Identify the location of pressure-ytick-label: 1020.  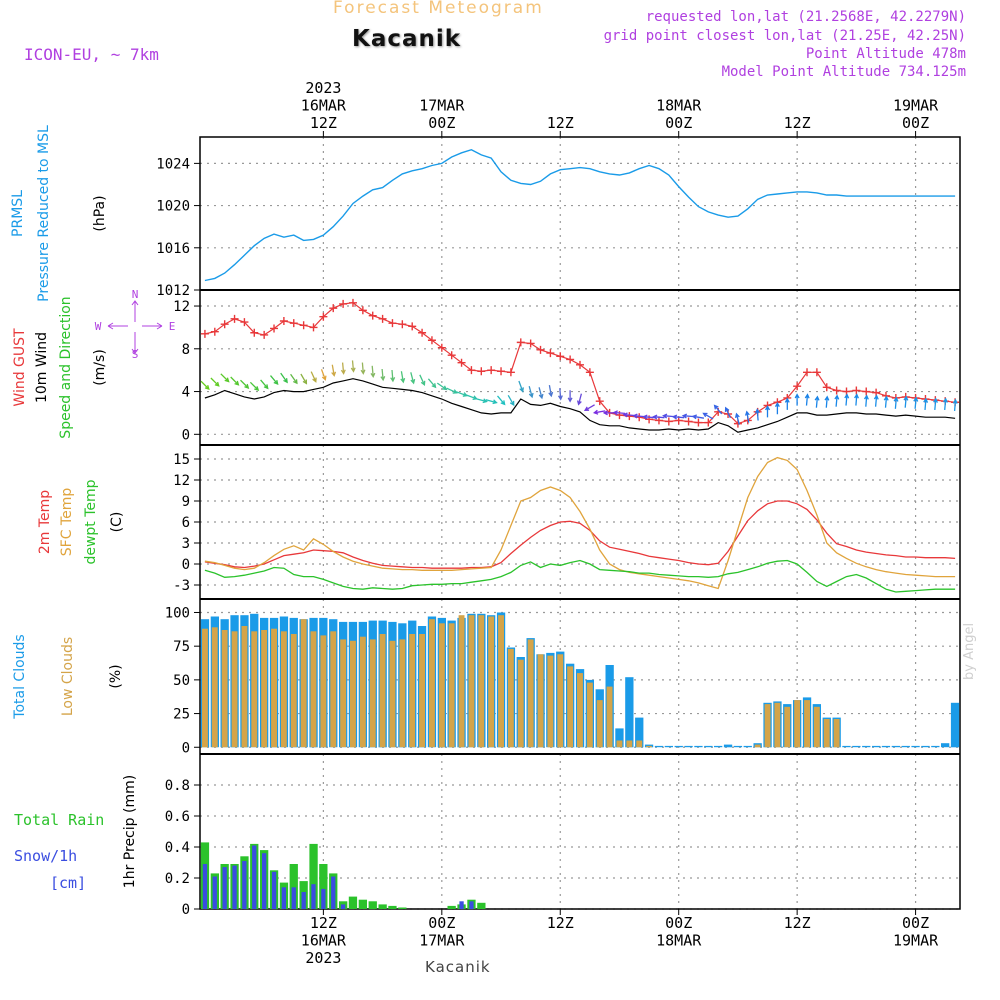
(173, 207).